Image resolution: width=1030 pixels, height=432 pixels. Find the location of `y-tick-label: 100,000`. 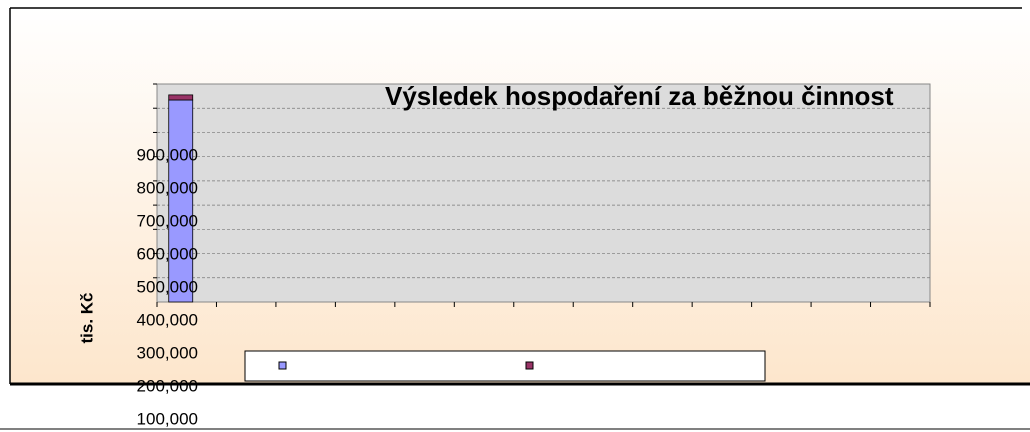

y-tick-label: 100,000 is located at coordinates (167, 418).